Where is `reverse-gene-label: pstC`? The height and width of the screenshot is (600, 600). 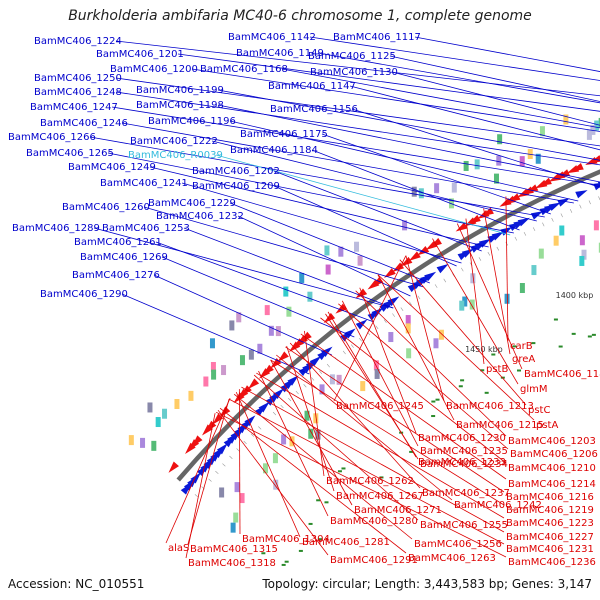 reverse-gene-label: pstC is located at coordinates (539, 410).